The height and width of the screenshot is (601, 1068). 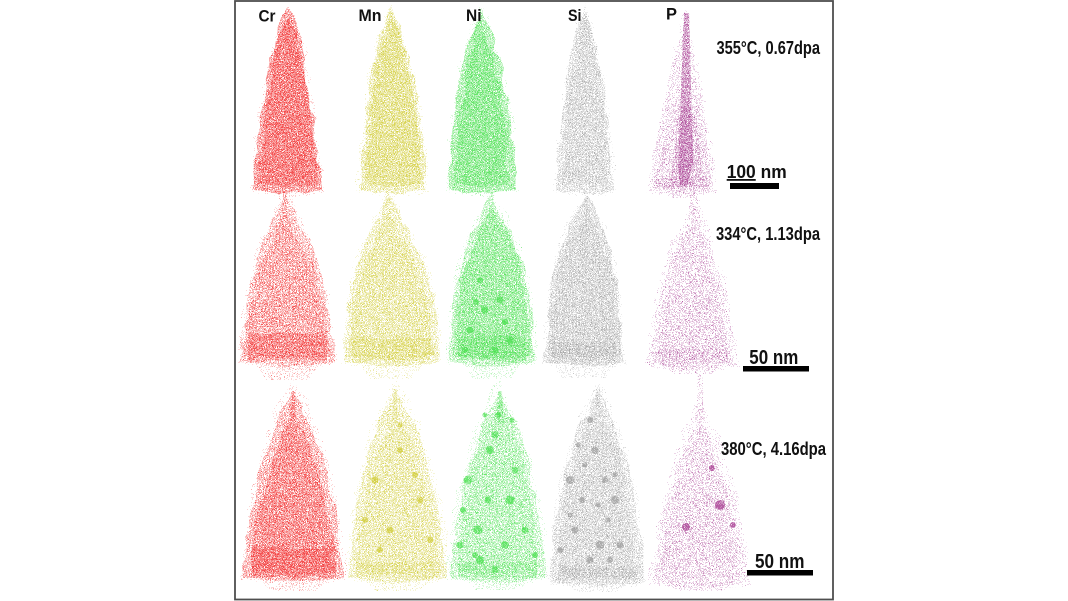 I want to click on svg-text: Cr, so click(x=267, y=16).